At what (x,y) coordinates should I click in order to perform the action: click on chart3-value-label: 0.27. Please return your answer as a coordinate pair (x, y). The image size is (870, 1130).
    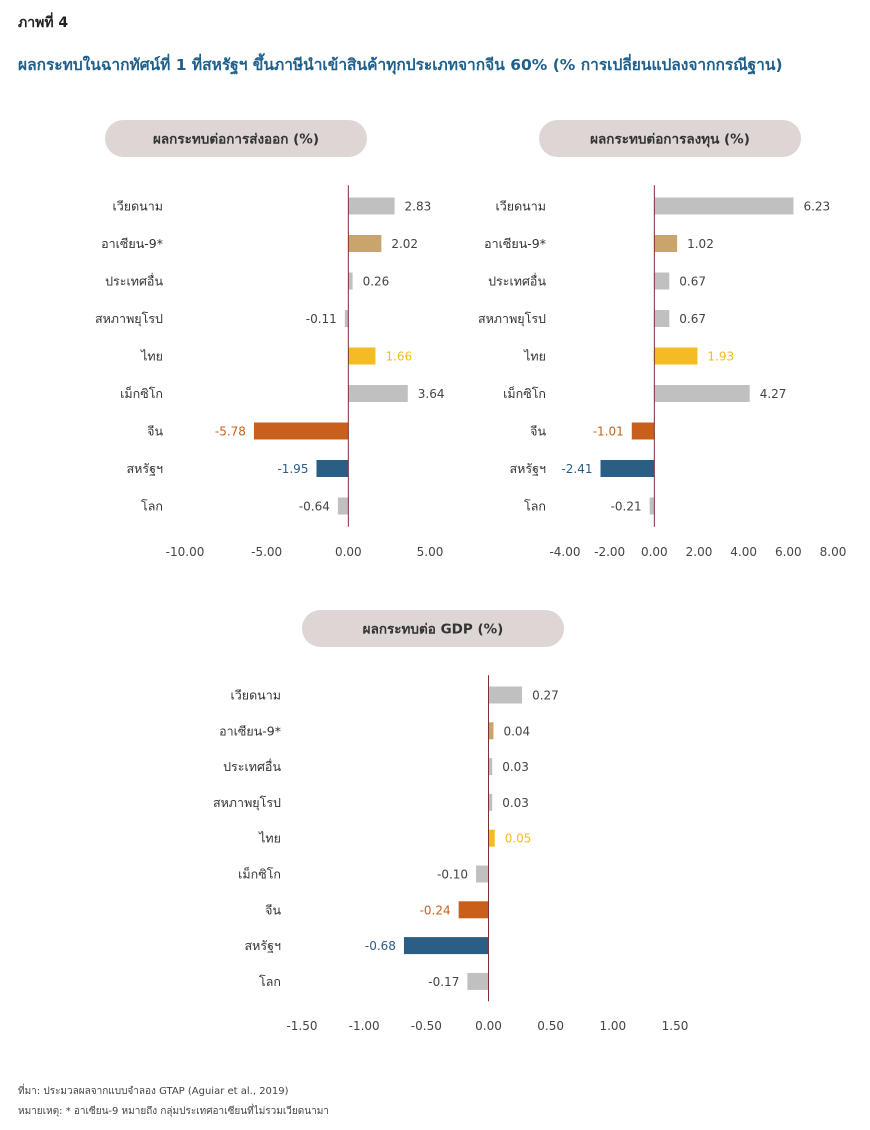
    Looking at the image, I should click on (545, 696).